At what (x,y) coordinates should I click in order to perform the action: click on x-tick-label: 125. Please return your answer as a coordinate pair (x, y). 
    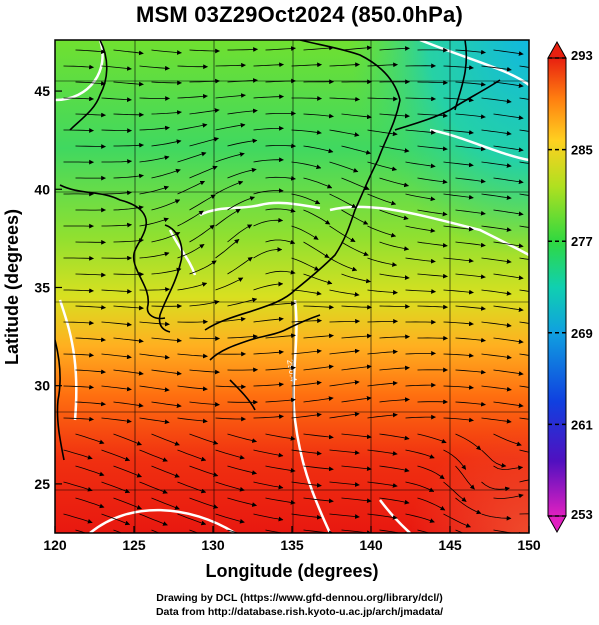
    Looking at the image, I should click on (134, 545).